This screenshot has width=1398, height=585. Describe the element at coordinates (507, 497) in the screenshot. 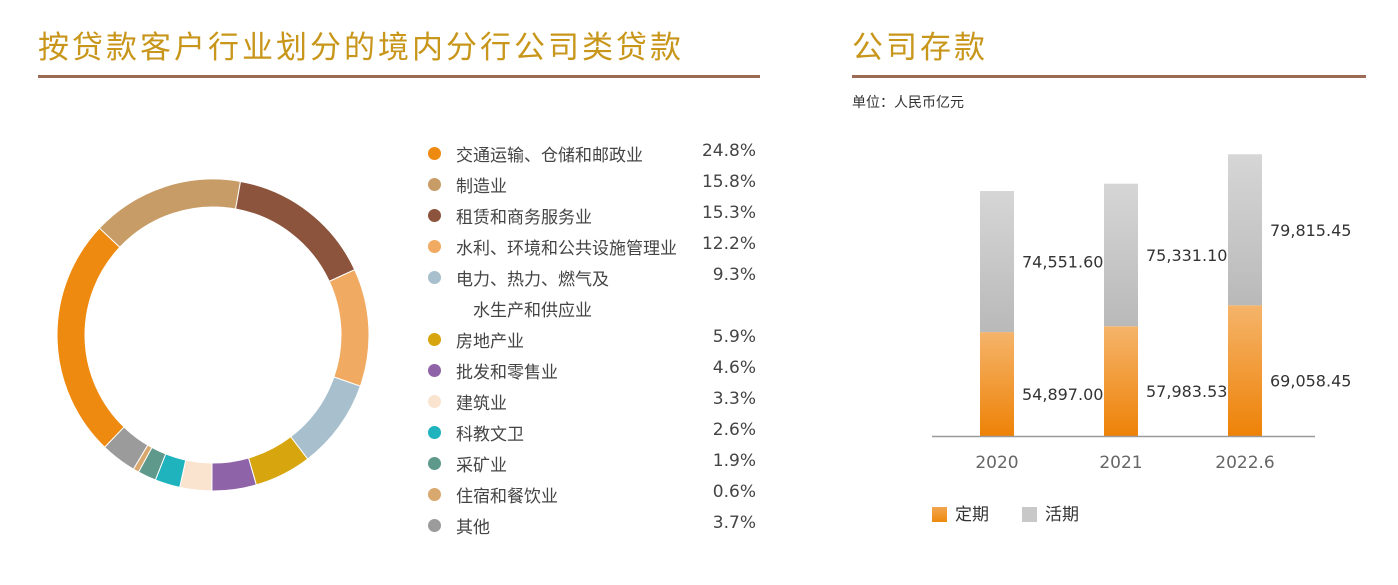

I see `legend-label: 住宿和餐饮业` at that location.